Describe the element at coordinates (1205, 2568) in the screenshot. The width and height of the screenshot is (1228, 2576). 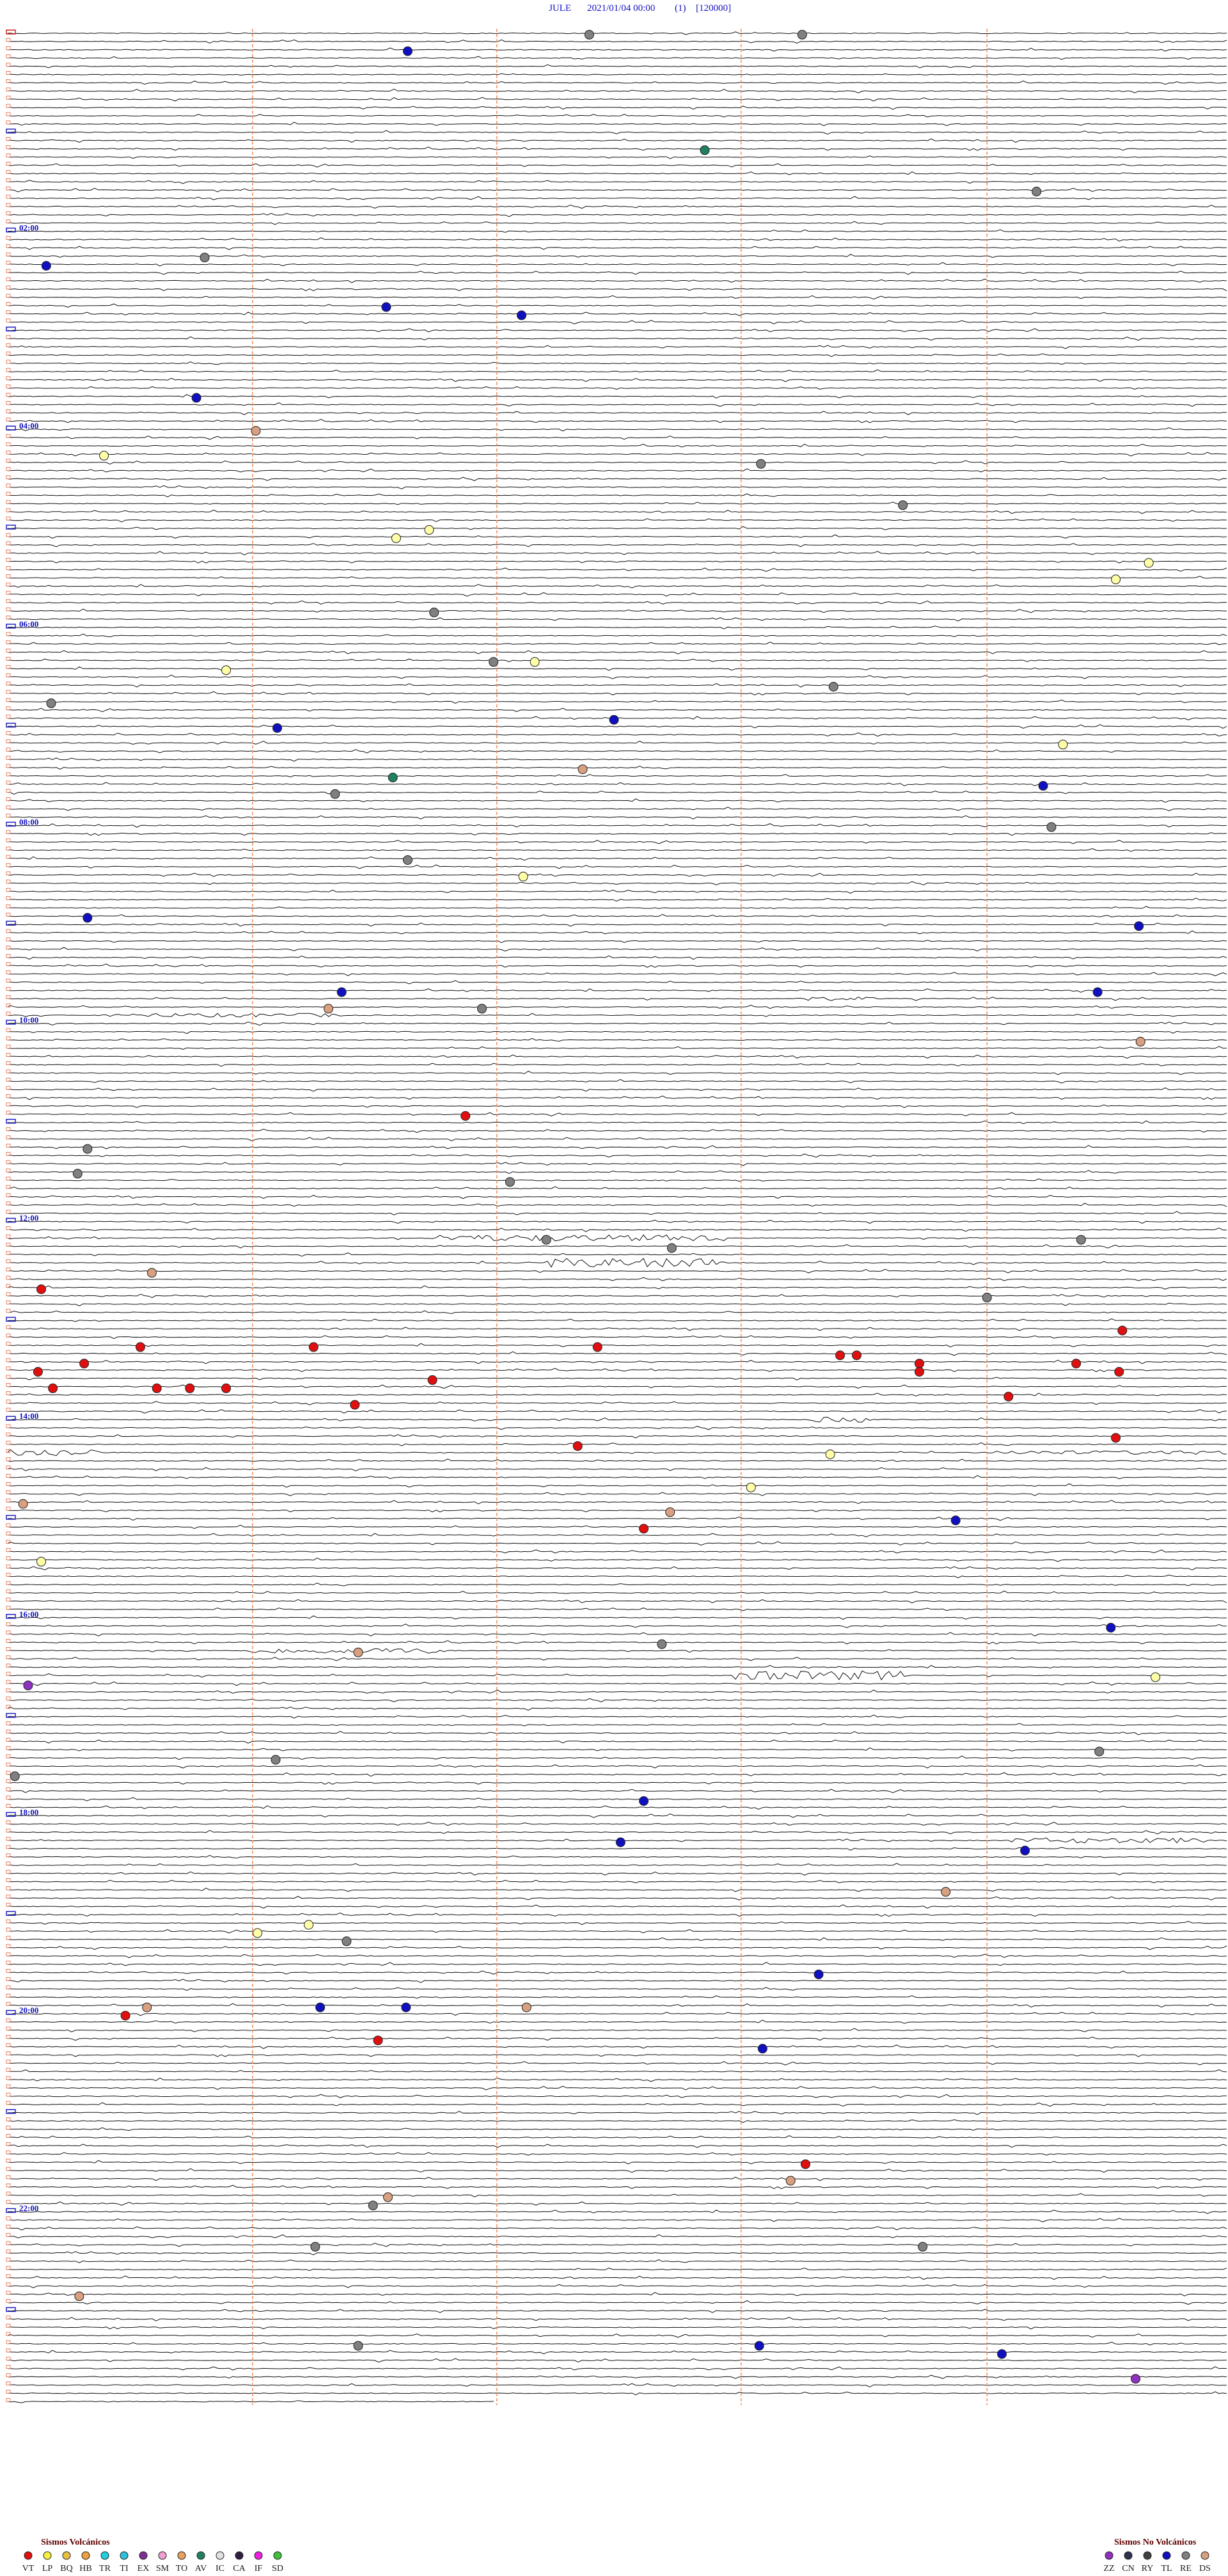
I see `legend-label: DS` at that location.